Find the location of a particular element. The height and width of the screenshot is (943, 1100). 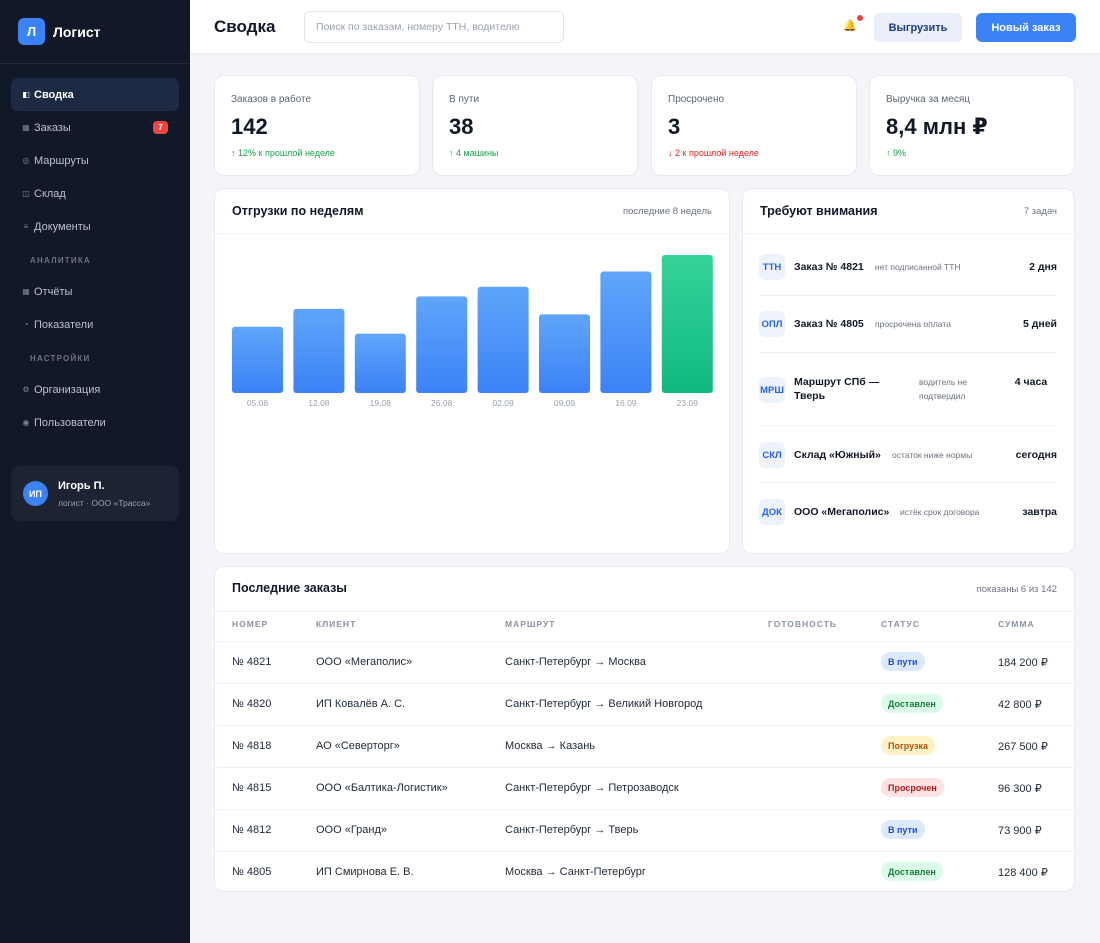

sidebar-section-settings: НАСТРОЙКИ is located at coordinates (60, 358).